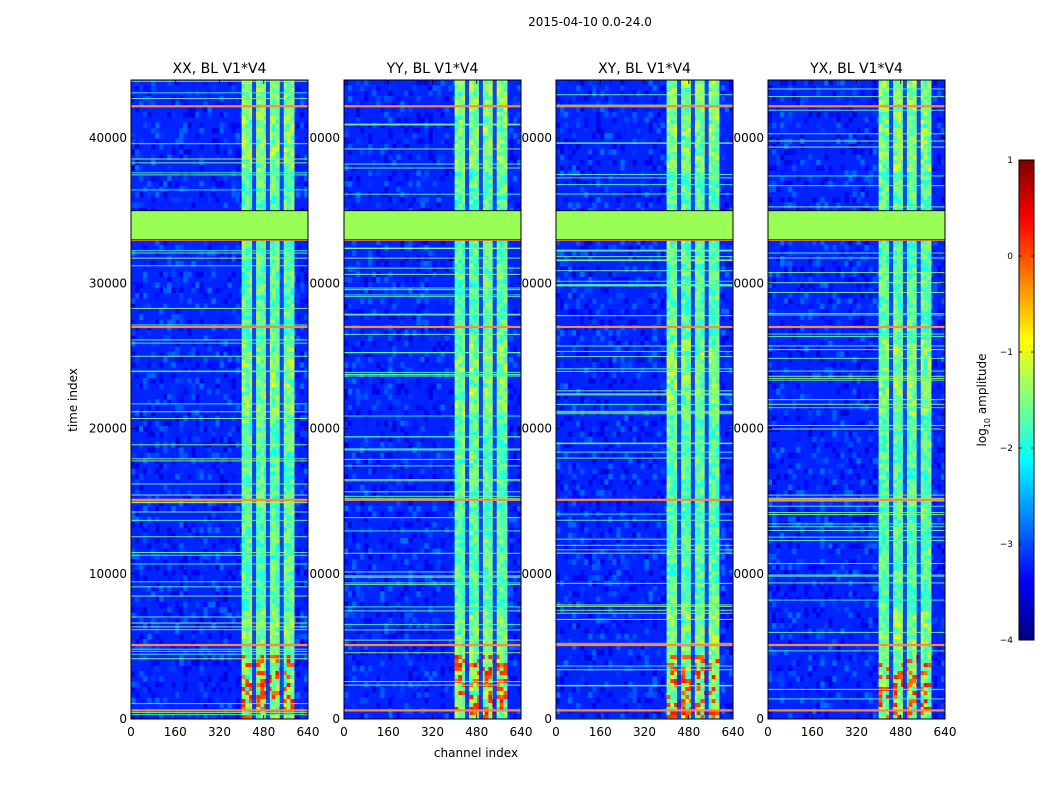 The height and width of the screenshot is (800, 1050). What do you see at coordinates (108, 138) in the screenshot?
I see `y-tick-label: 40000` at bounding box center [108, 138].